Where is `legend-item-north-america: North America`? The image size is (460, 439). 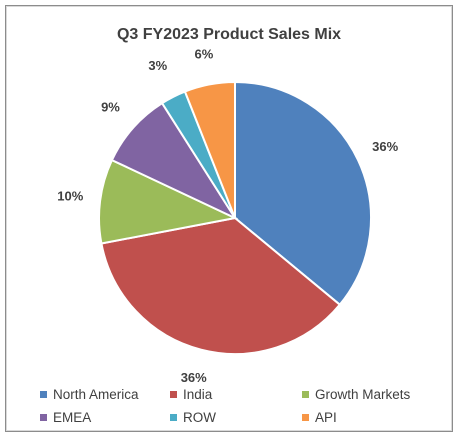
legend-item-north-america: North America is located at coordinates (105, 394).